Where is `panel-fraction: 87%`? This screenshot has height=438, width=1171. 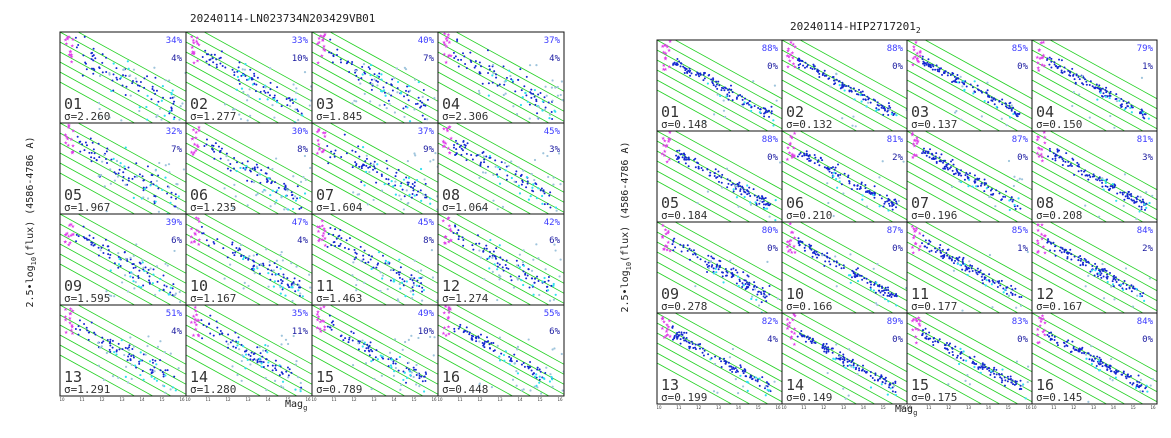 panel-fraction: 87% is located at coordinates (1020, 140).